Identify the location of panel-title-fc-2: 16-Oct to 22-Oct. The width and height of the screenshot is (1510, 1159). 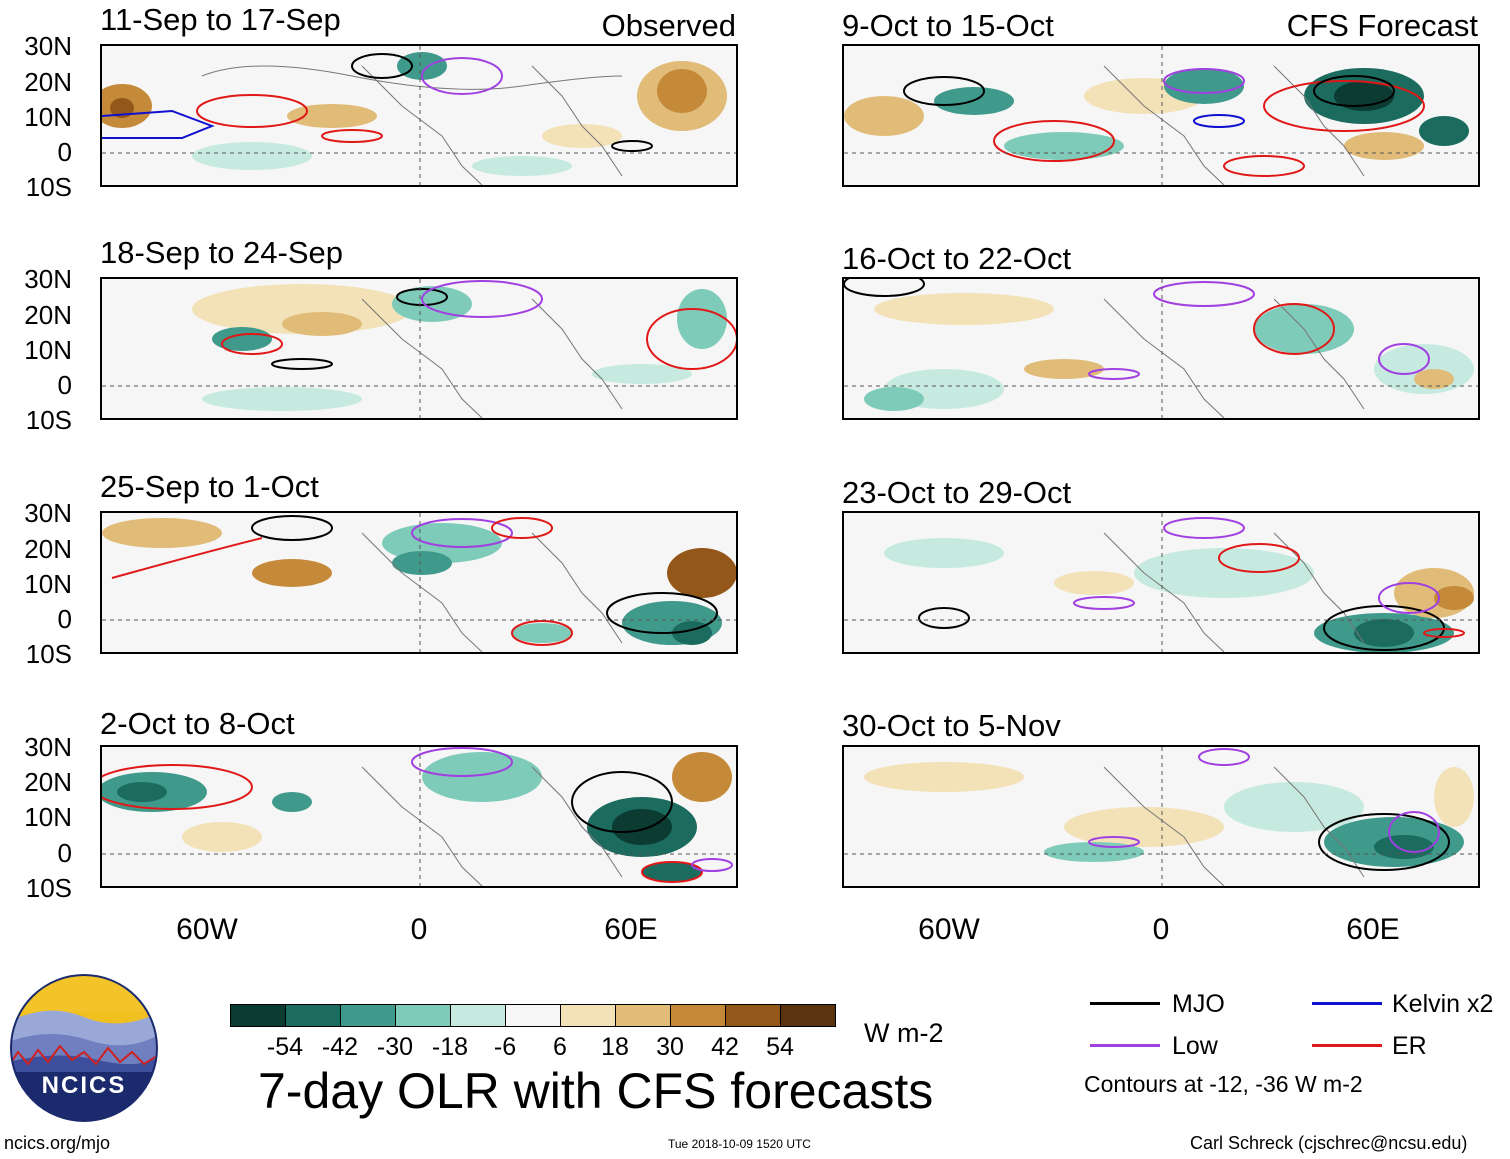
(957, 258).